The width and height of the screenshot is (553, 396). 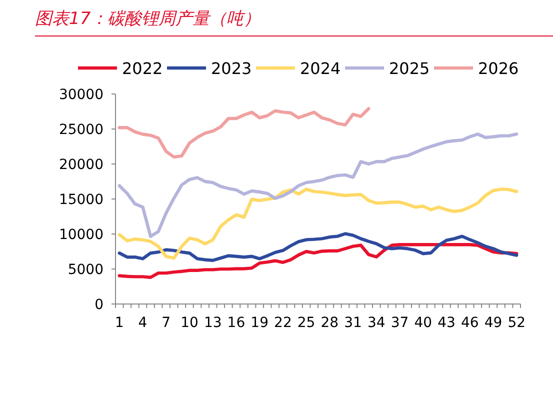 What do you see at coordinates (320, 68) in the screenshot?
I see `legend-label: 2024` at bounding box center [320, 68].